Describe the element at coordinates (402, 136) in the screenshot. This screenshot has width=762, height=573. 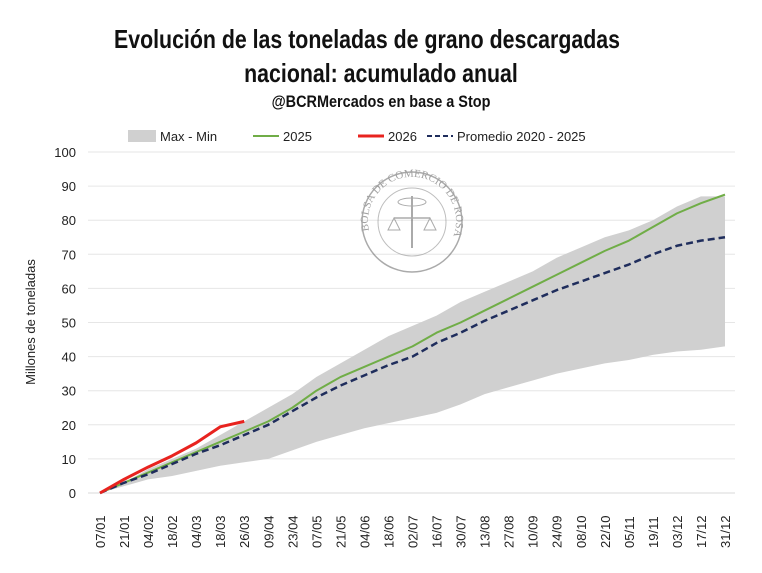
I see `legend-label: 2026` at that location.